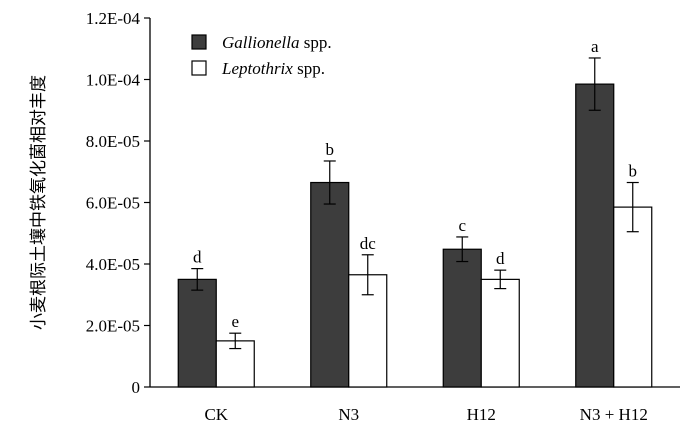 This screenshot has width=700, height=433. Describe the element at coordinates (614, 414) in the screenshot. I see `x-tick-label: N3 + H12` at that location.